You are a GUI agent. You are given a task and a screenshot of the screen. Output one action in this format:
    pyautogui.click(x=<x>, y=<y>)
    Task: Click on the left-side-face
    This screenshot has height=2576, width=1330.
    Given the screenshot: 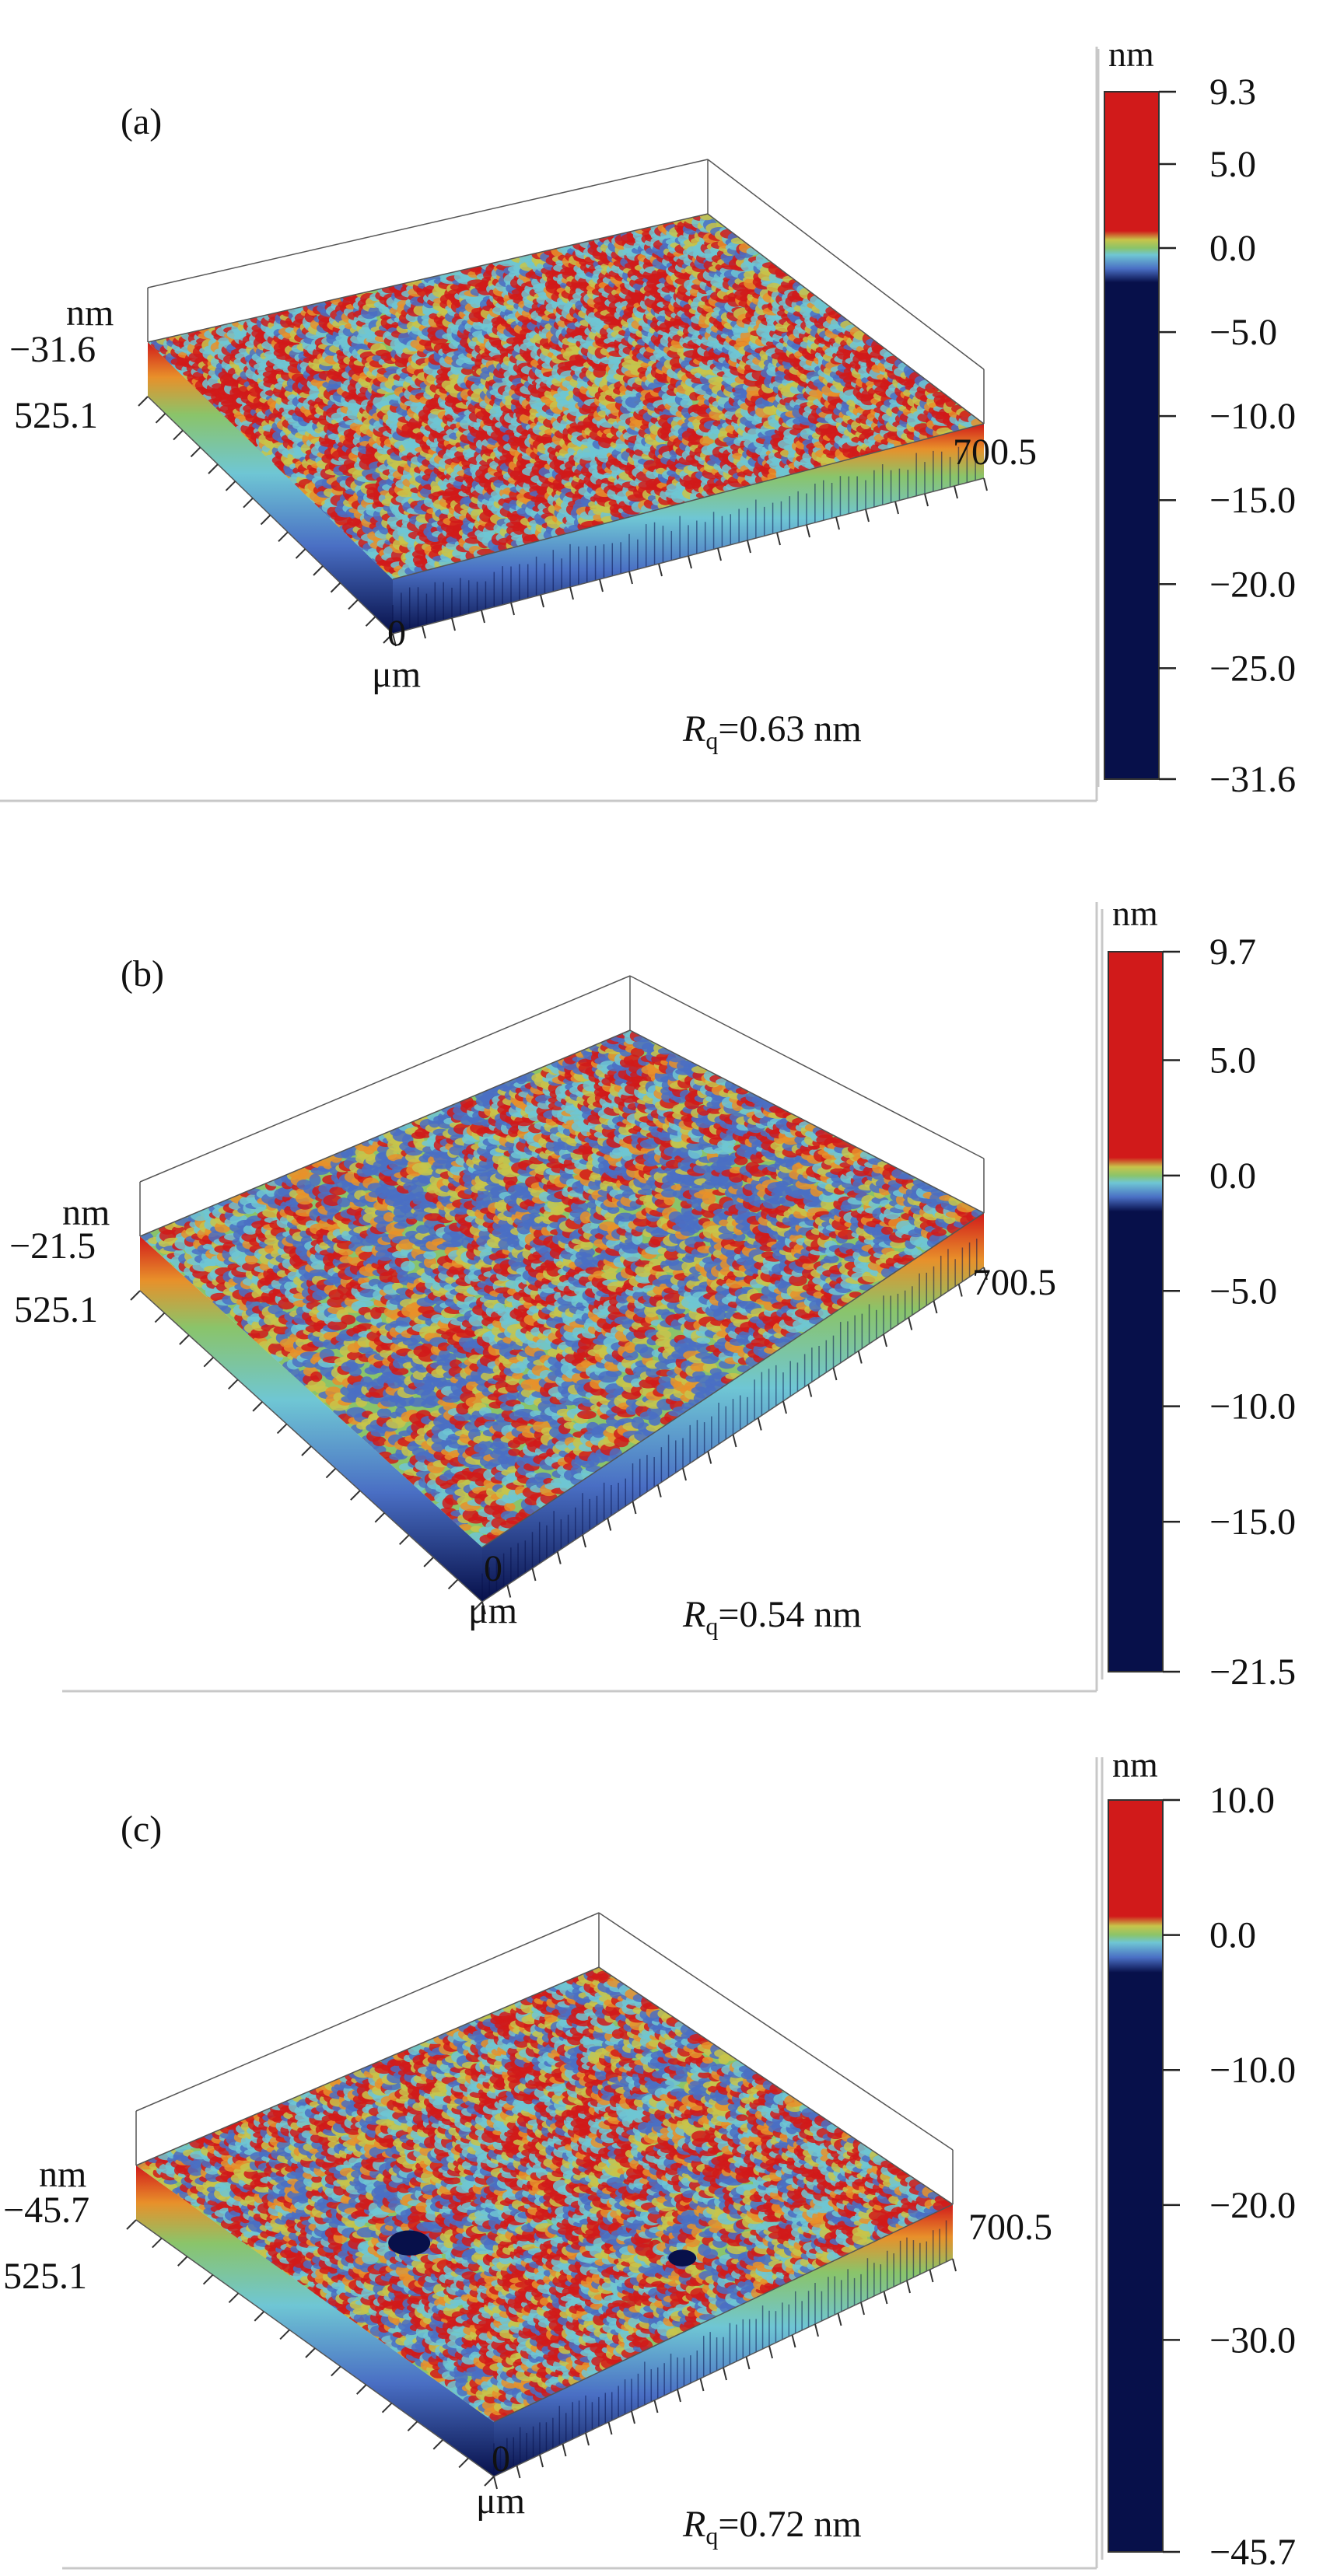 What is the action you would take?
    pyautogui.click(x=271, y=488)
    